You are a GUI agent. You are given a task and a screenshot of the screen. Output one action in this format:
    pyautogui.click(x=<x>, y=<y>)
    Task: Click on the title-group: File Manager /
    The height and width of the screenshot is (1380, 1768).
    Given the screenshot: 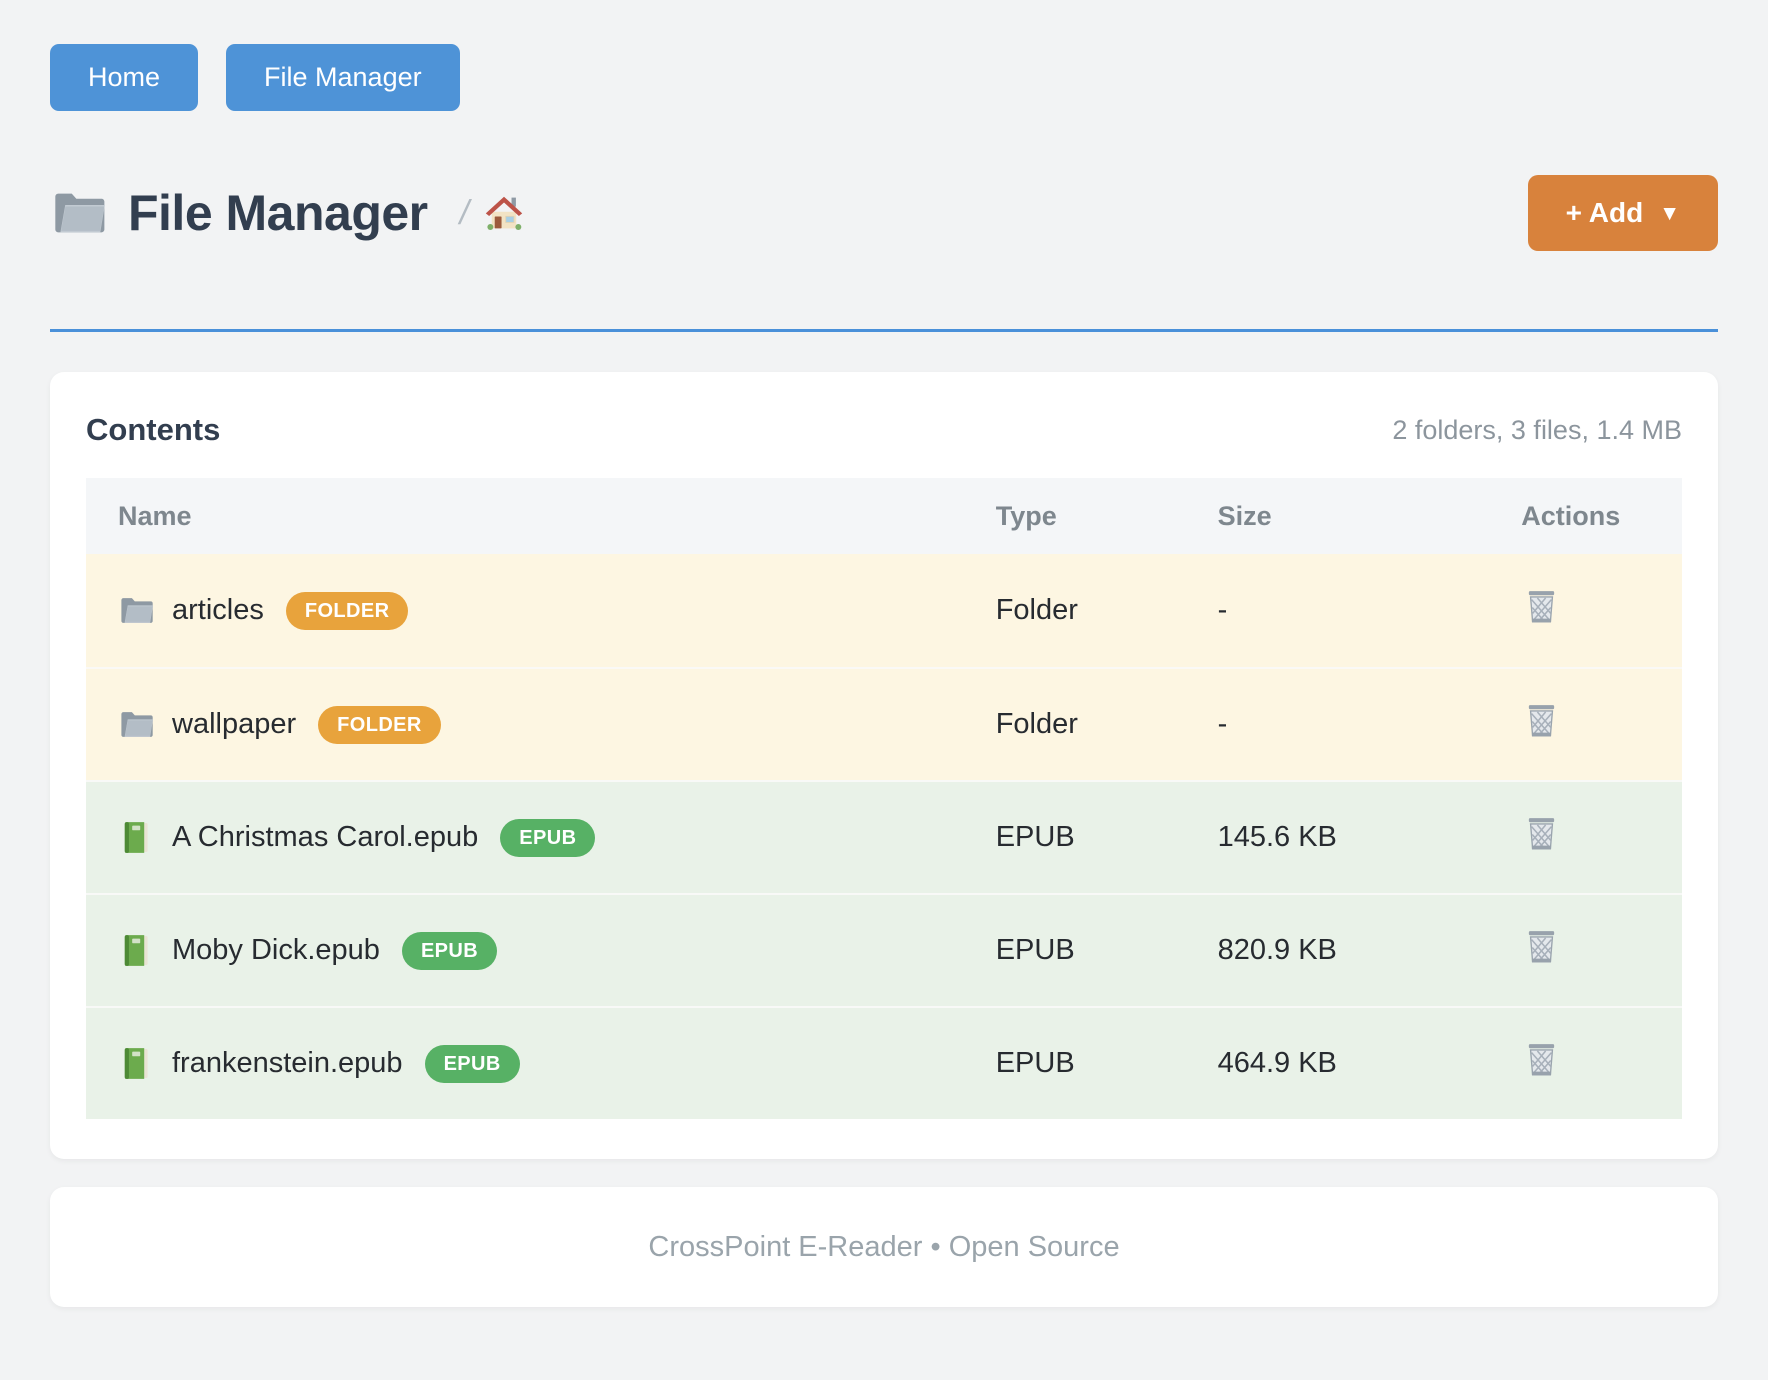 What is the action you would take?
    pyautogui.click(x=287, y=213)
    